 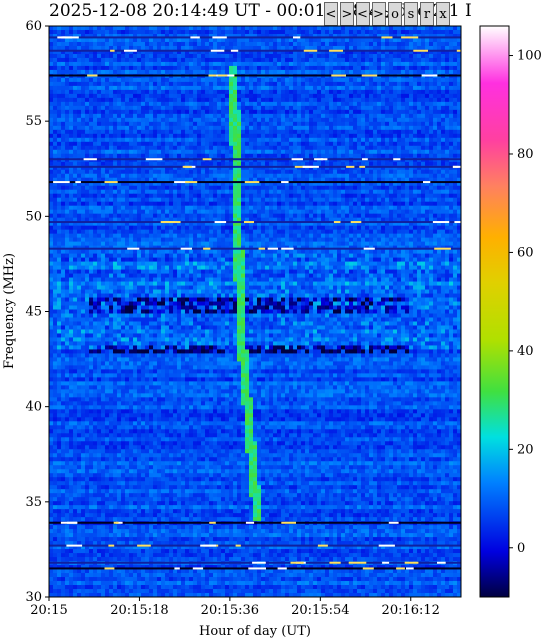 I want to click on x-tick-label: 20:15:36, so click(x=230, y=610).